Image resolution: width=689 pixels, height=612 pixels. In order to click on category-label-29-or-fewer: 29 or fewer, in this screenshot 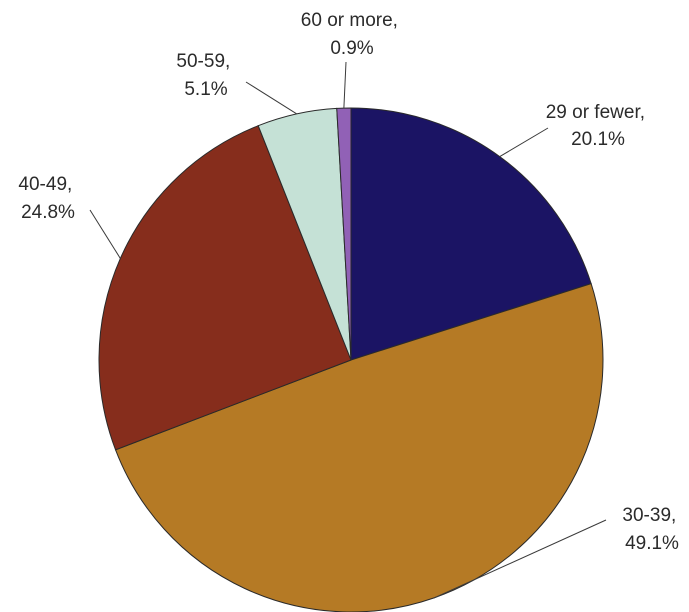, I will do `click(595, 112)`.